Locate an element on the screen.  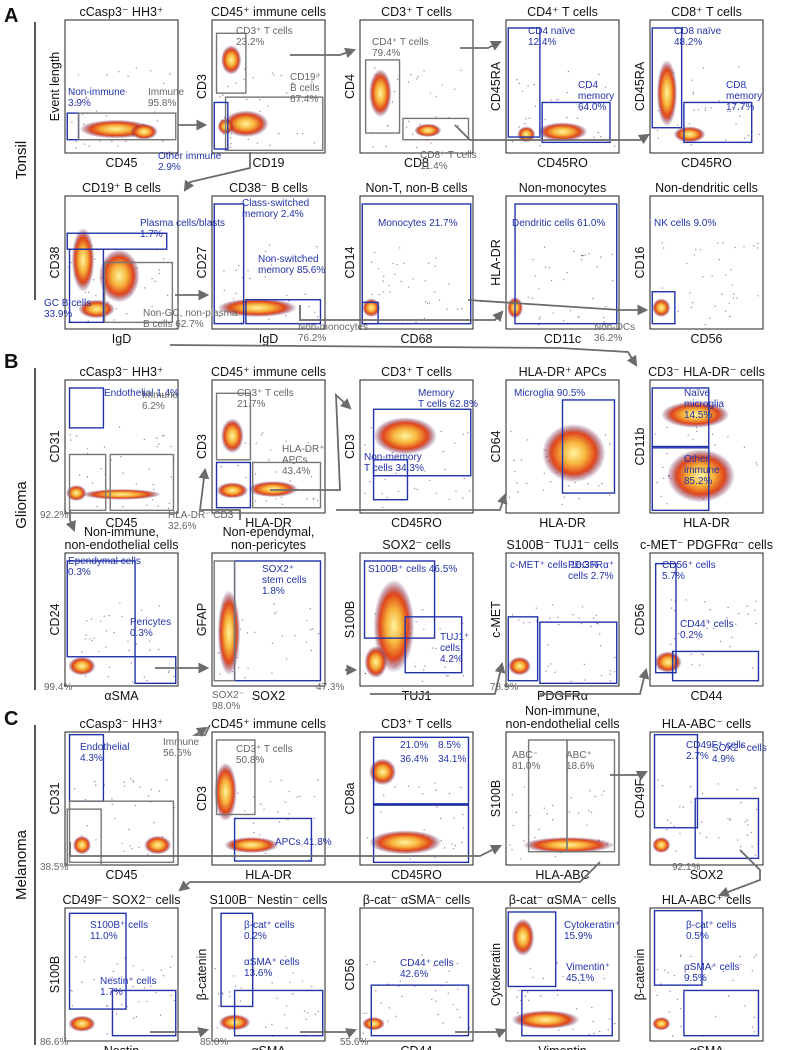
x-axis-label: SOX2 is located at coordinates (268, 696).